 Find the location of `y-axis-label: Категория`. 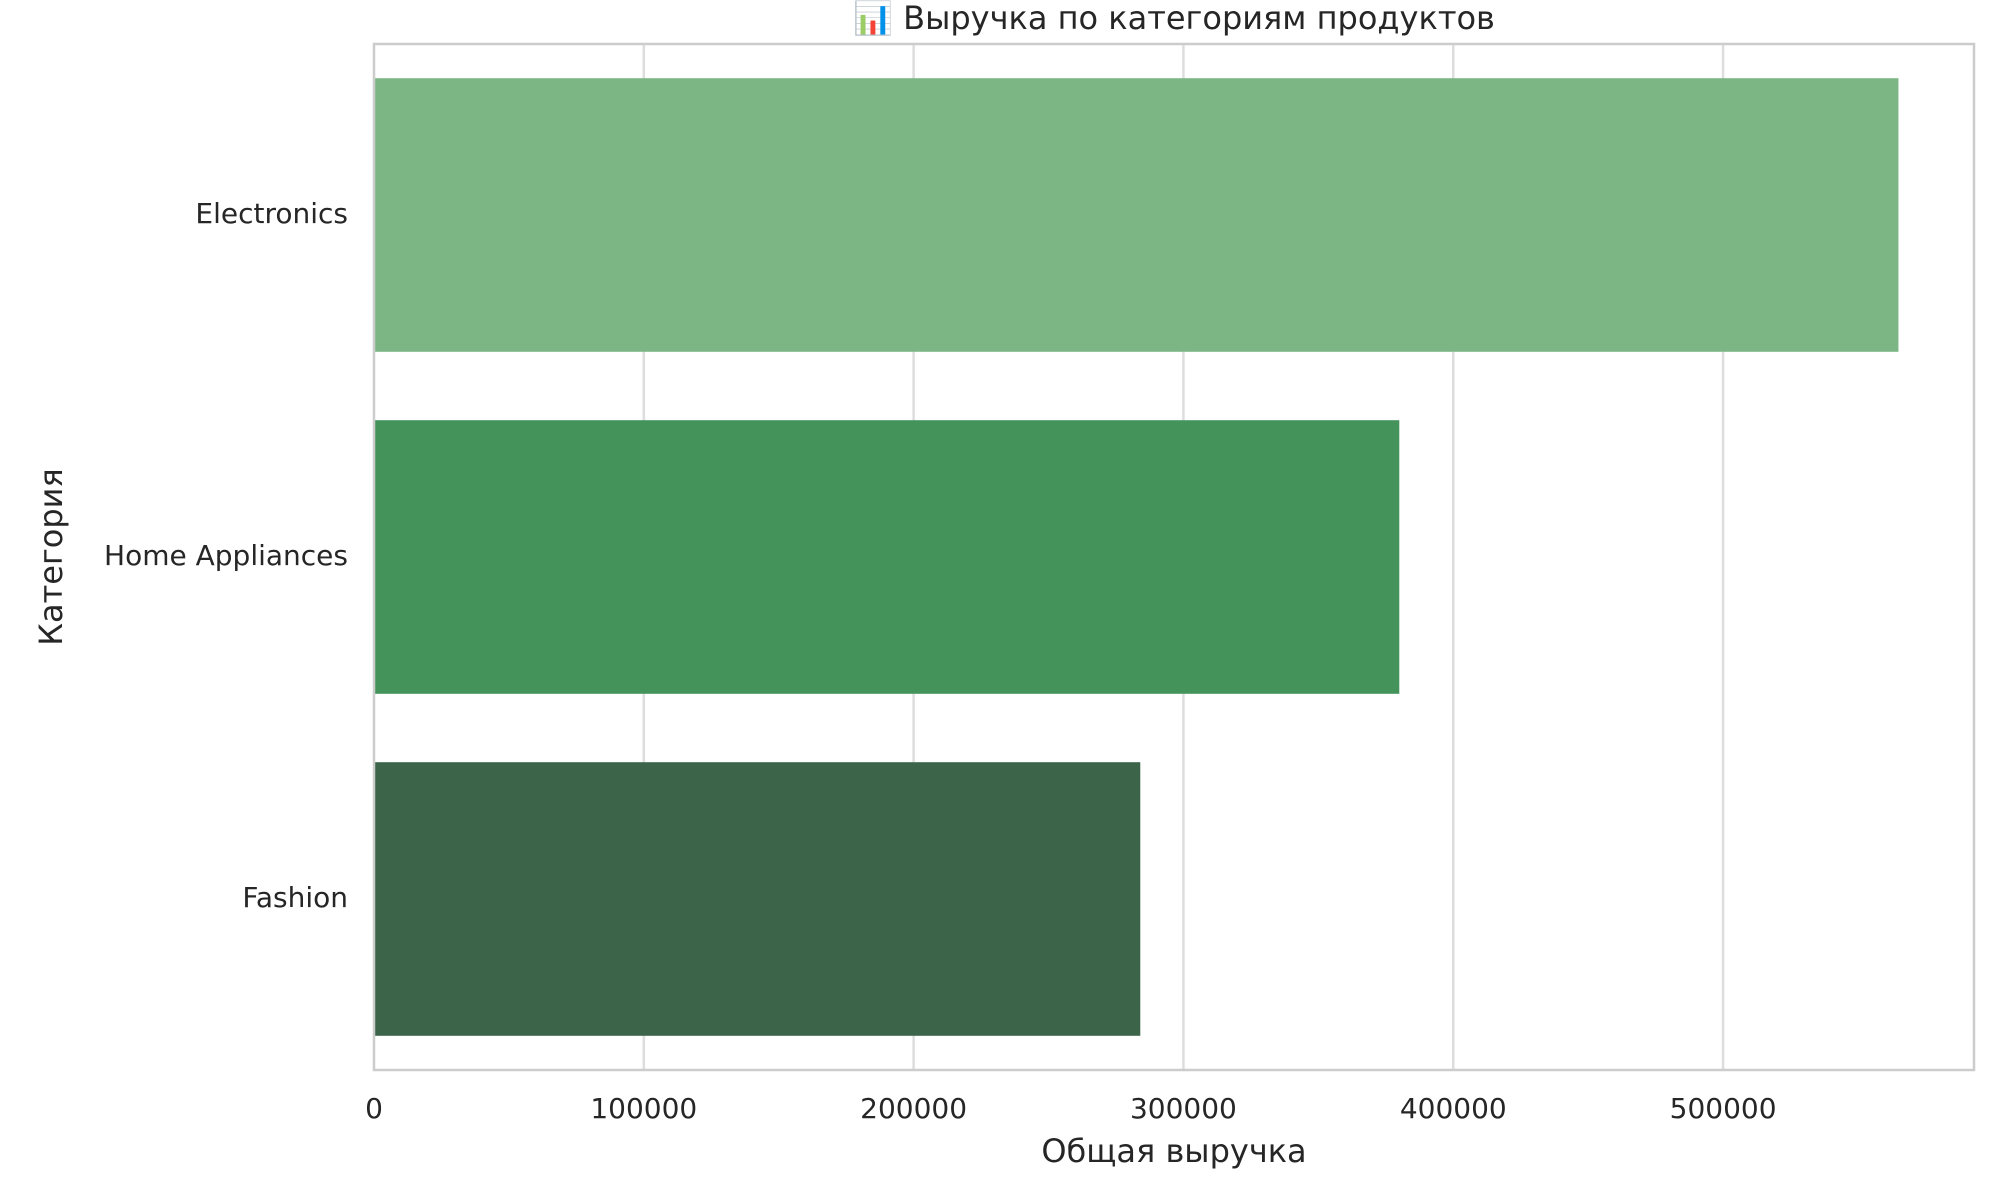

y-axis-label: Категория is located at coordinates (51, 556).